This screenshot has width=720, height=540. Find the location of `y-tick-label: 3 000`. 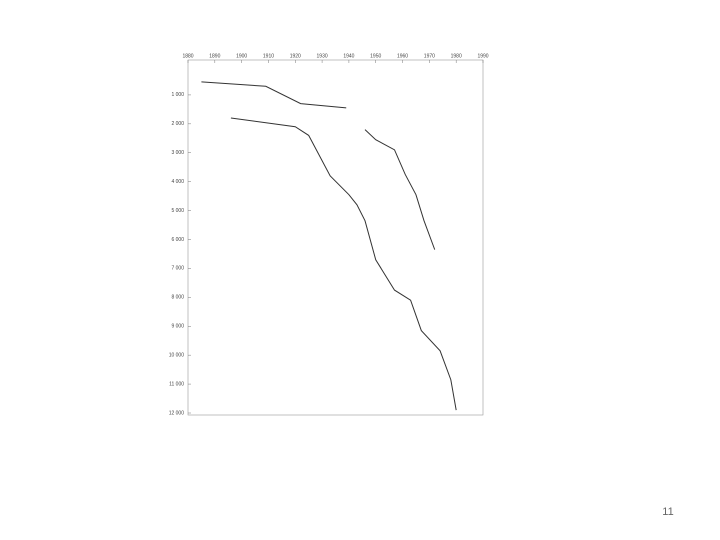

y-tick-label: 3 000 is located at coordinates (177, 153).